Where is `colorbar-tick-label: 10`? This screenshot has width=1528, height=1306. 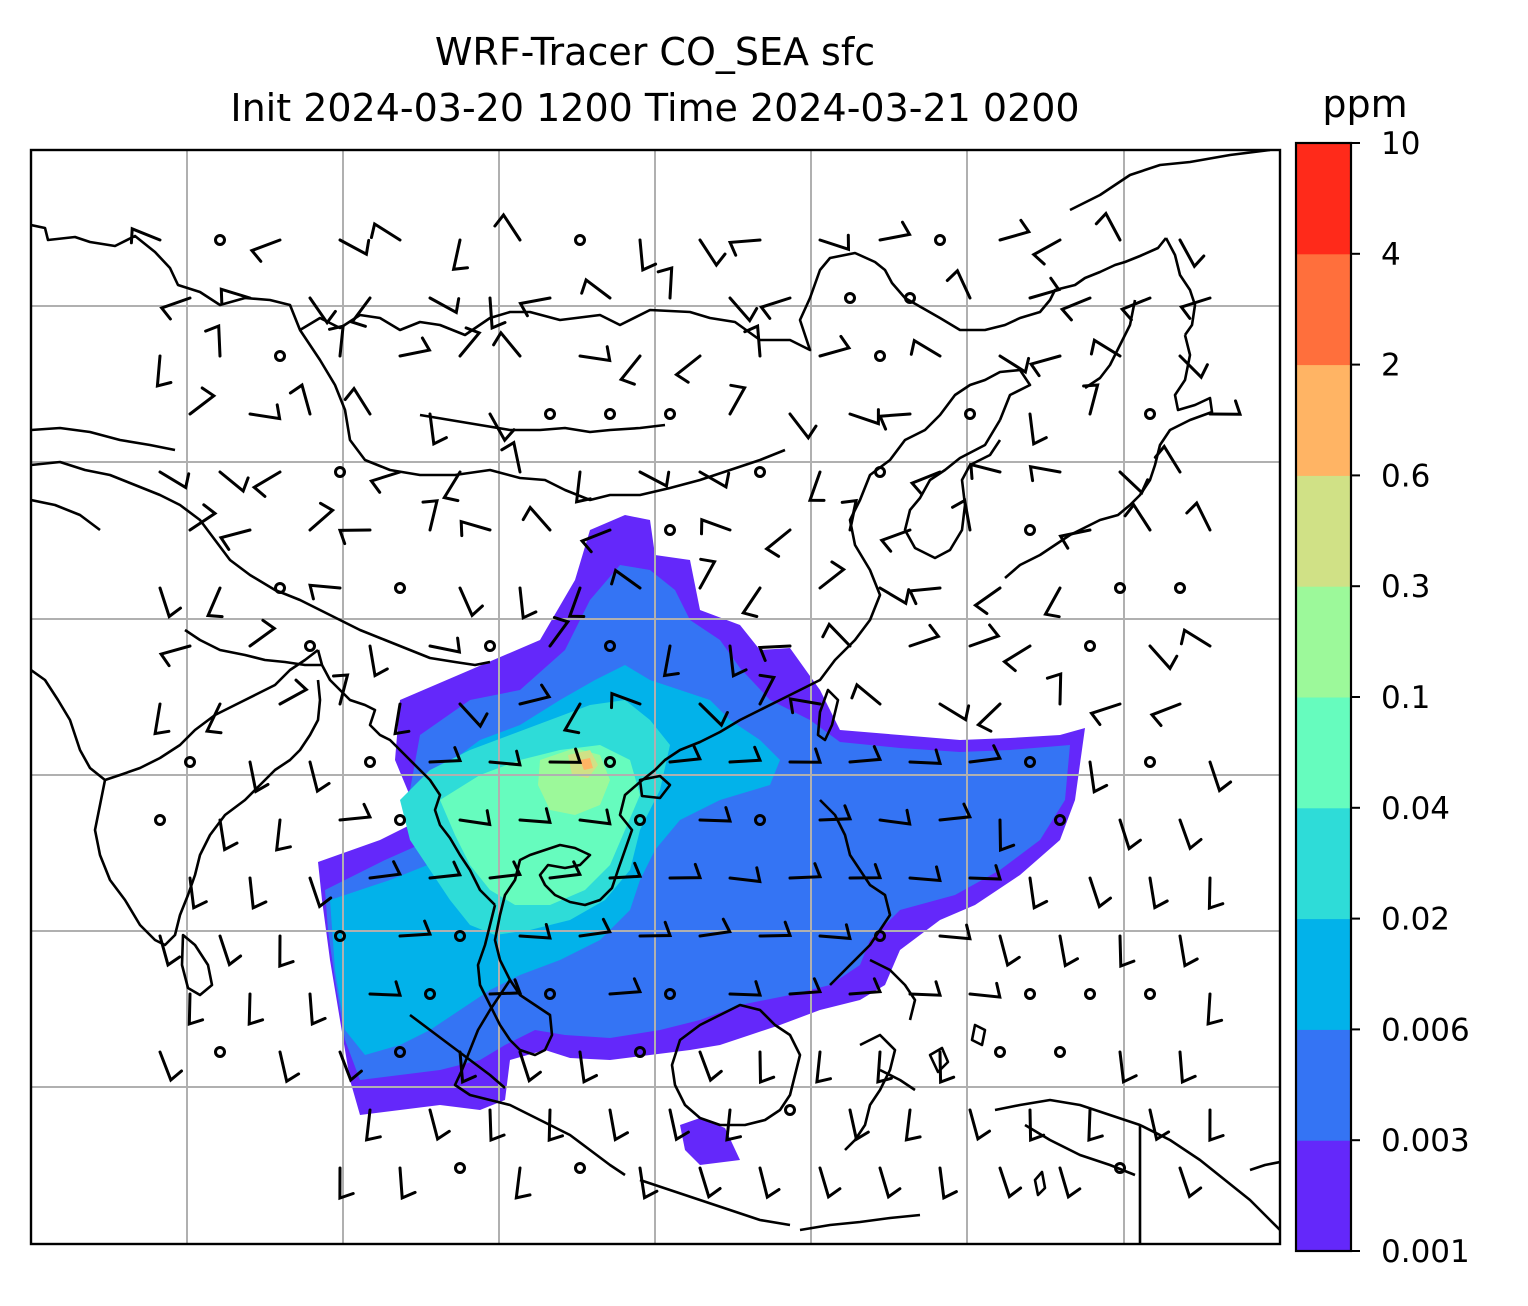
colorbar-tick-label: 10 is located at coordinates (1400, 144).